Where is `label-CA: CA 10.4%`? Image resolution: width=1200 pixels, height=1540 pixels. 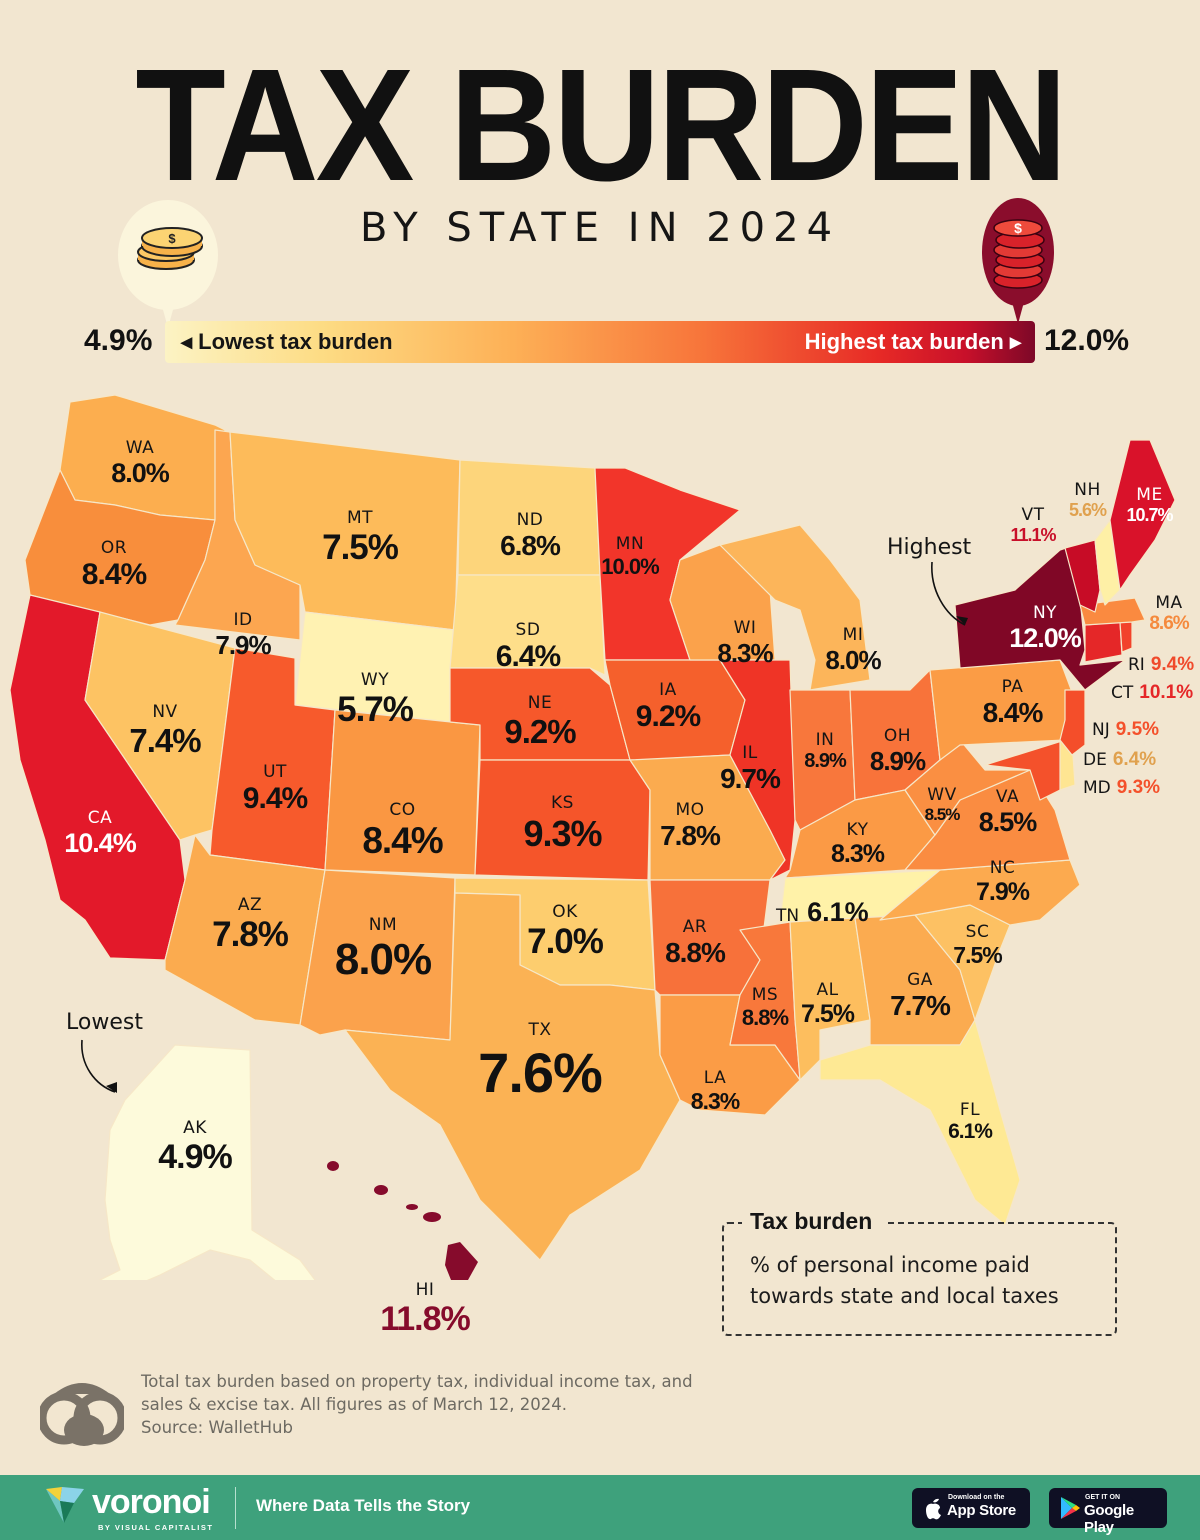
label-CA: CA 10.4% is located at coordinates (100, 833).